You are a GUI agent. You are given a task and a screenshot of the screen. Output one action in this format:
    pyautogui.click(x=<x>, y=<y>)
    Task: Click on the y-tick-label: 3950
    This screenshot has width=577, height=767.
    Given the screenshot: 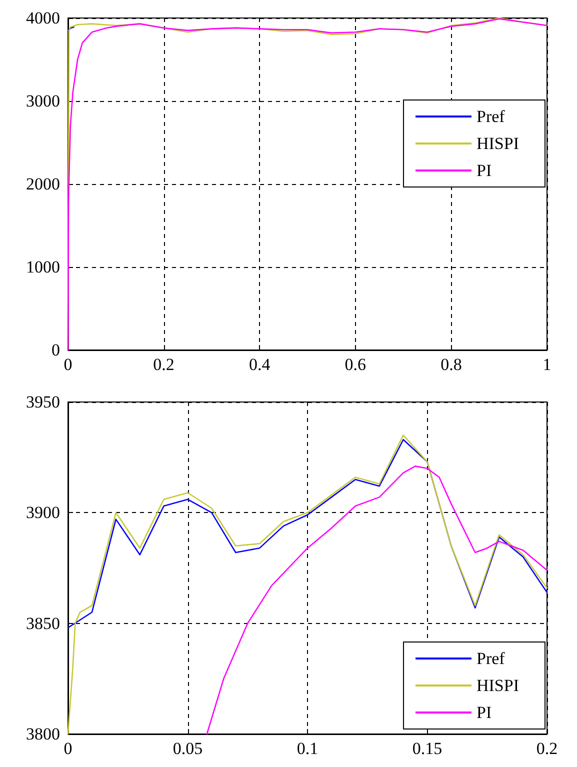 What is the action you would take?
    pyautogui.click(x=43, y=402)
    